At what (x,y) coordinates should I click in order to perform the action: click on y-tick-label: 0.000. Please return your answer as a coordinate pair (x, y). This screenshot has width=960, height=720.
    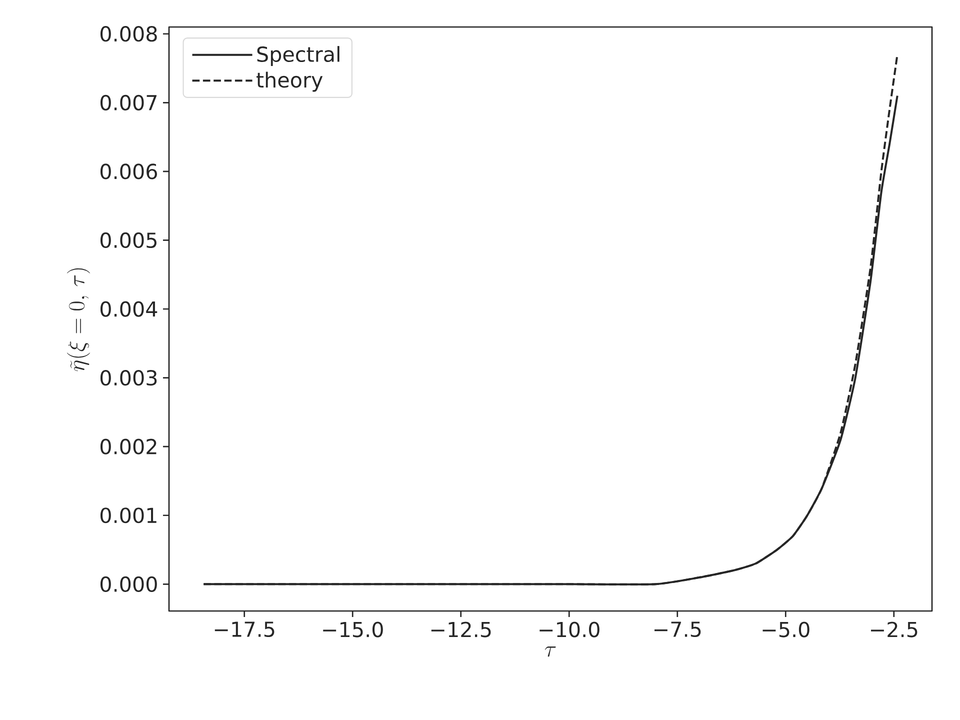
    Looking at the image, I should click on (128, 584).